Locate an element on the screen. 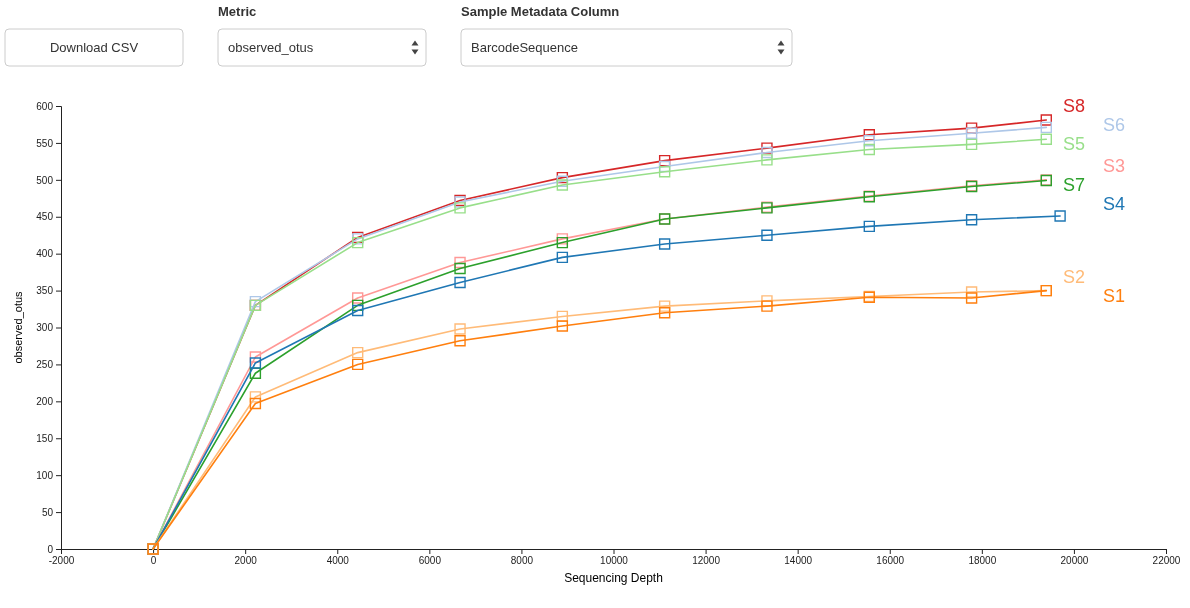 This screenshot has height=608, width=1190. x-tick-label: 0 is located at coordinates (153, 561).